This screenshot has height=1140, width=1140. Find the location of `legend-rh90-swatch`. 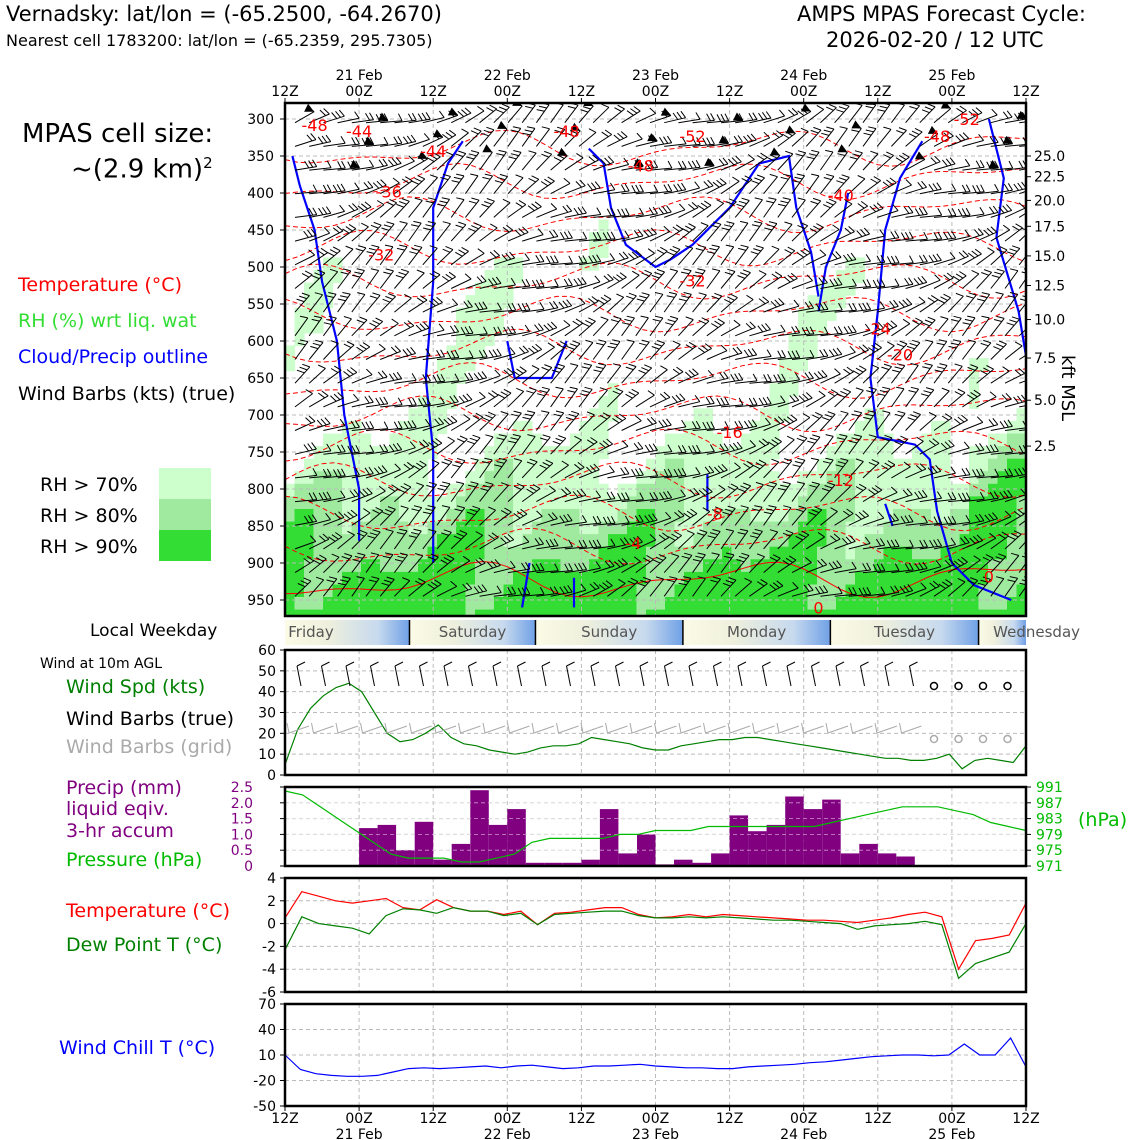

legend-rh90-swatch is located at coordinates (185, 545).